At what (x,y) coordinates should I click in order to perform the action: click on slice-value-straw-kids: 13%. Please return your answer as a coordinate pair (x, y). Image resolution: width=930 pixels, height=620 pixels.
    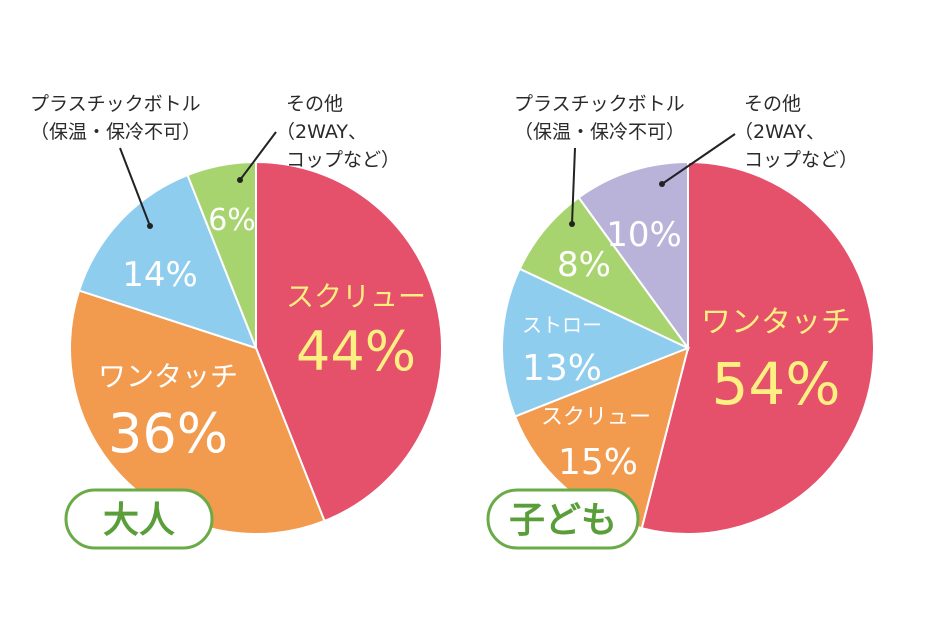
    Looking at the image, I should click on (562, 368).